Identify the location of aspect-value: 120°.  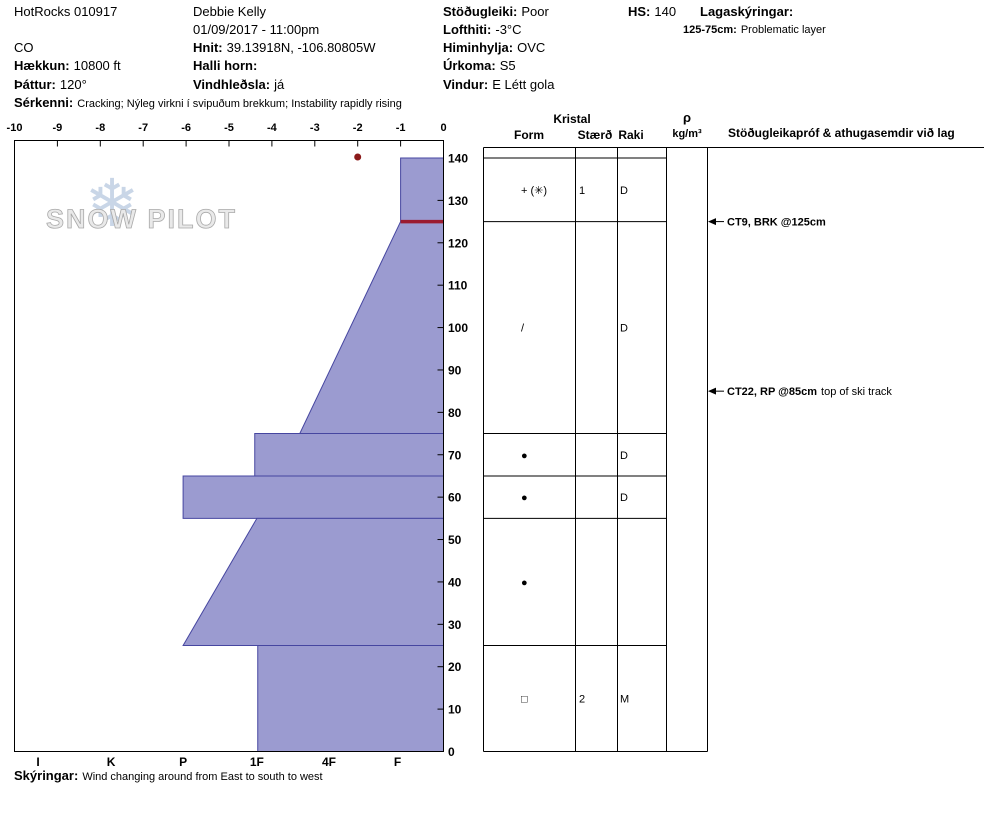
(73, 84).